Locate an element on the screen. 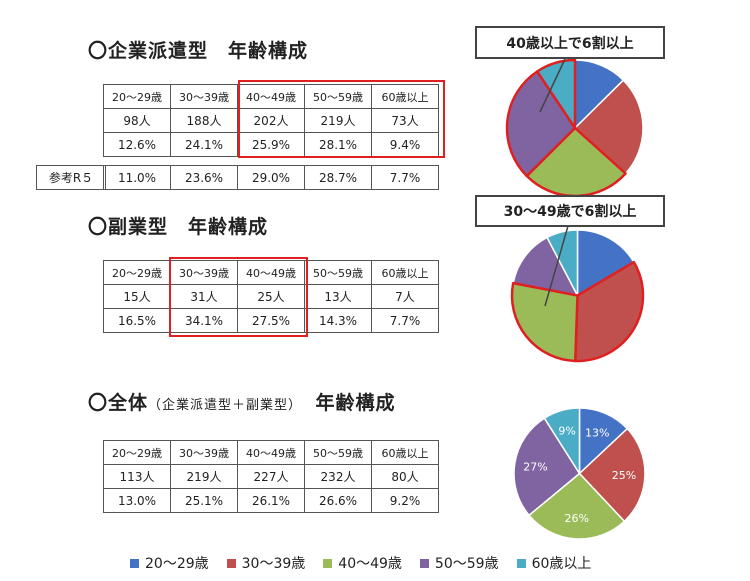 Image resolution: width=750 pixels, height=581 pixels. s1-percent-30s: 24.1% is located at coordinates (204, 144).